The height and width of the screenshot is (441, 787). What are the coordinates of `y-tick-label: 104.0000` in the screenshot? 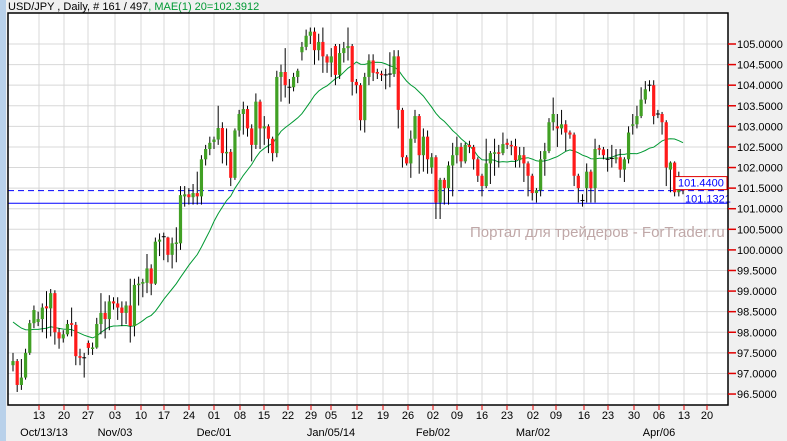 It's located at (760, 86).